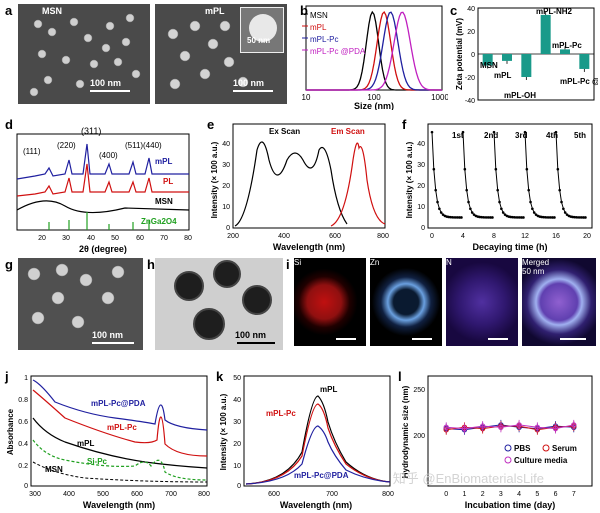 This screenshot has height=513, width=600. I want to click on c-ytick-20: 20, so click(471, 32).